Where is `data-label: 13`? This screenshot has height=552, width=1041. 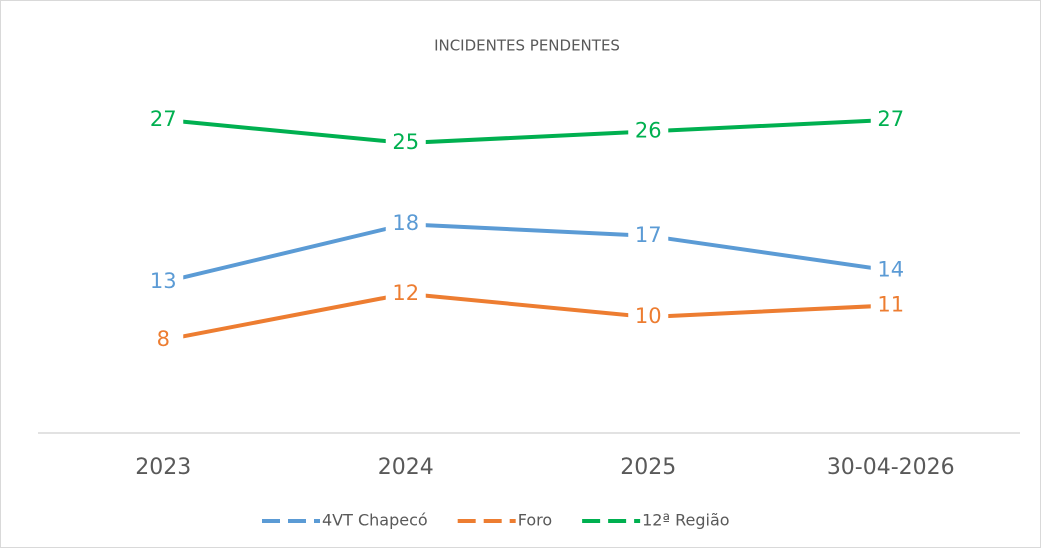
data-label: 13 is located at coordinates (163, 281).